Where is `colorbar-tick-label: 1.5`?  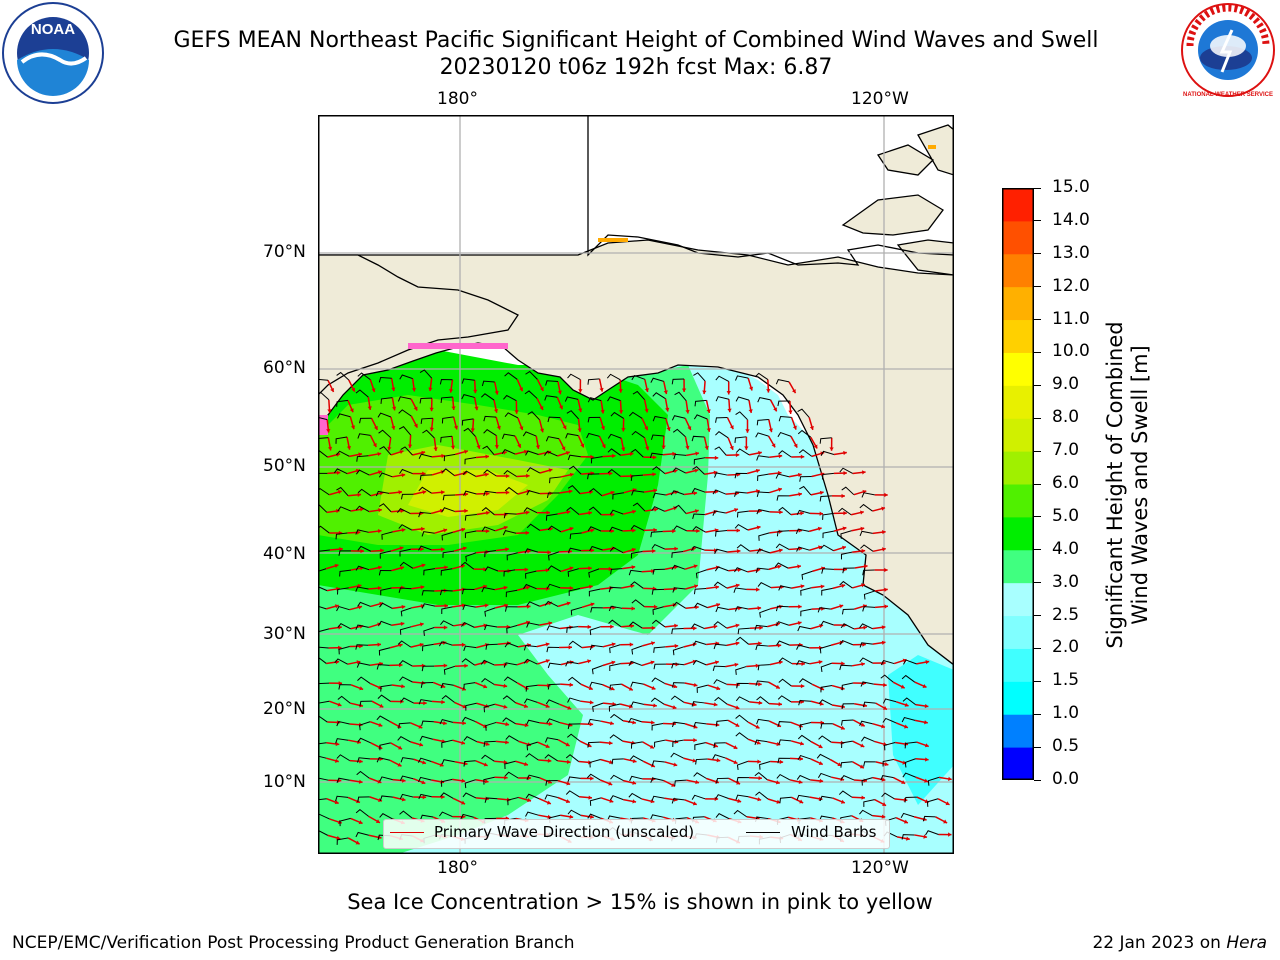
colorbar-tick-label: 1.5 is located at coordinates (1066, 680).